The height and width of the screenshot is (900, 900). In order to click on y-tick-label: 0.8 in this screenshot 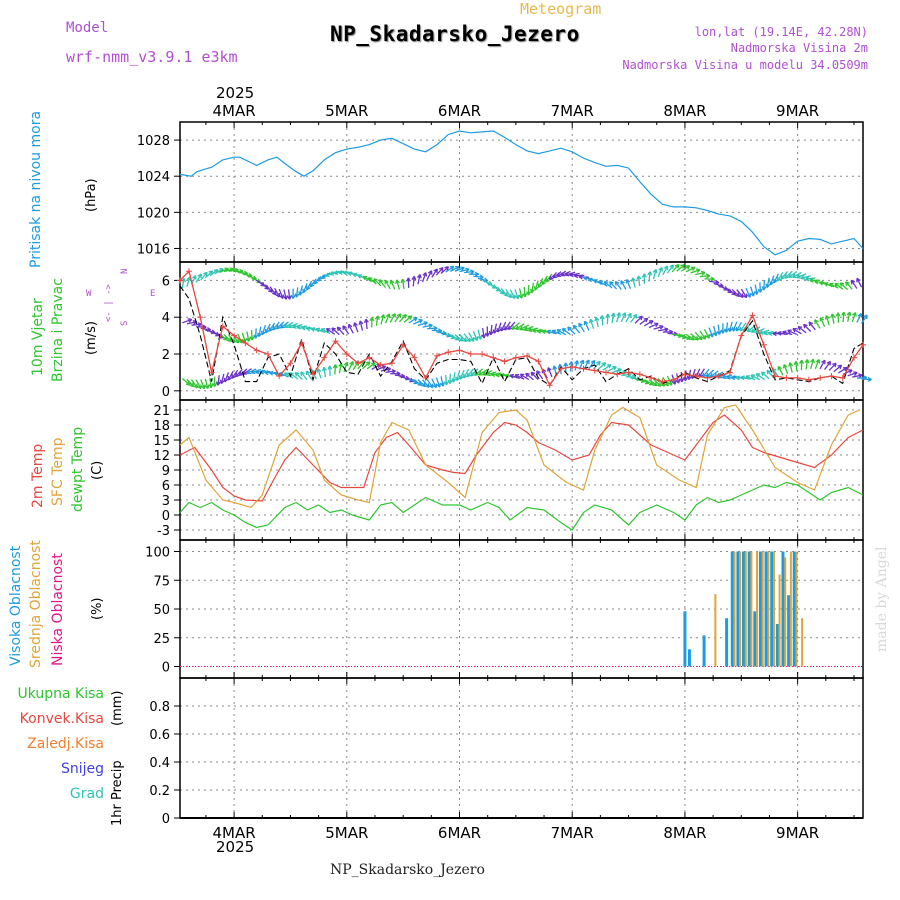, I will do `click(159, 707)`.